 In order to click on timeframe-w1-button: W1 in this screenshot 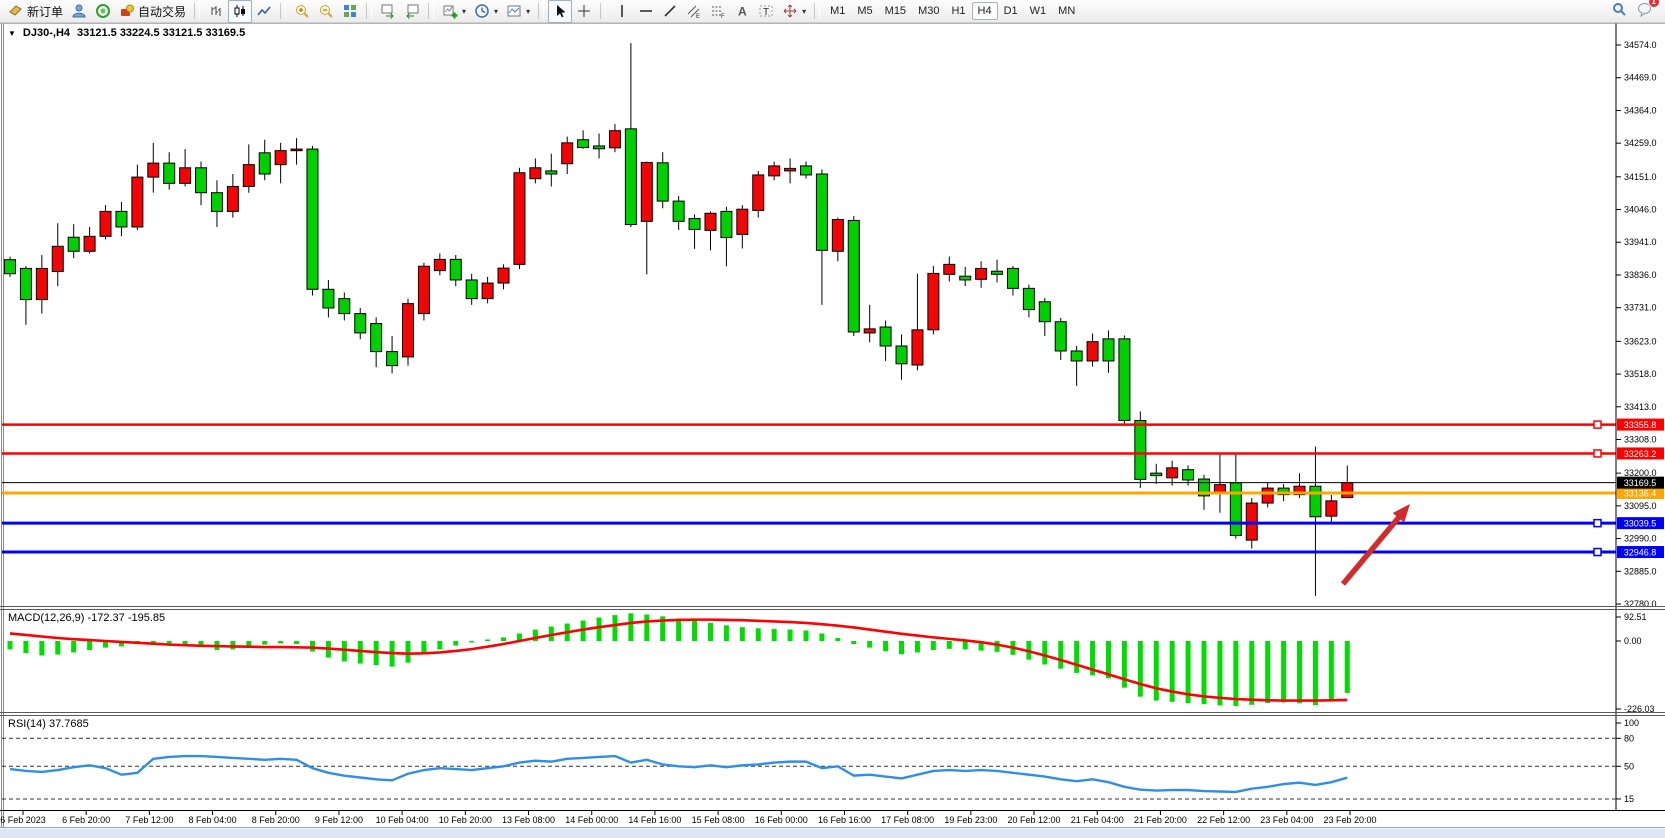, I will do `click(1038, 11)`.